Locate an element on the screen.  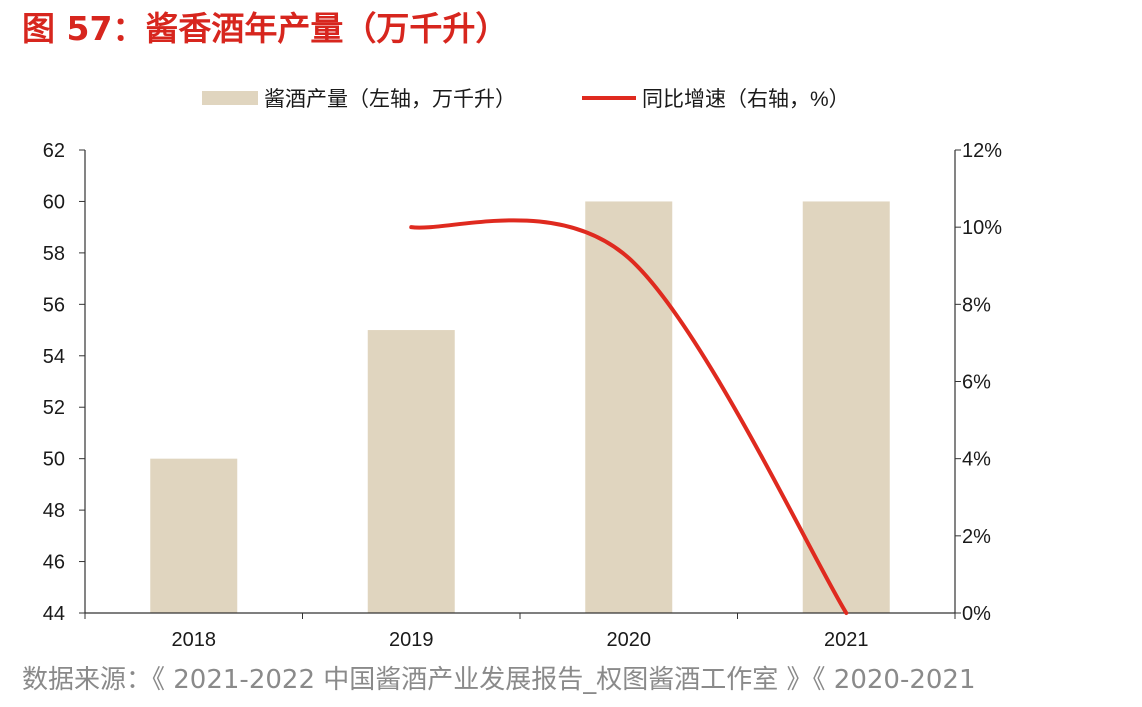
left-tick-label: 46 is located at coordinates (54, 563).